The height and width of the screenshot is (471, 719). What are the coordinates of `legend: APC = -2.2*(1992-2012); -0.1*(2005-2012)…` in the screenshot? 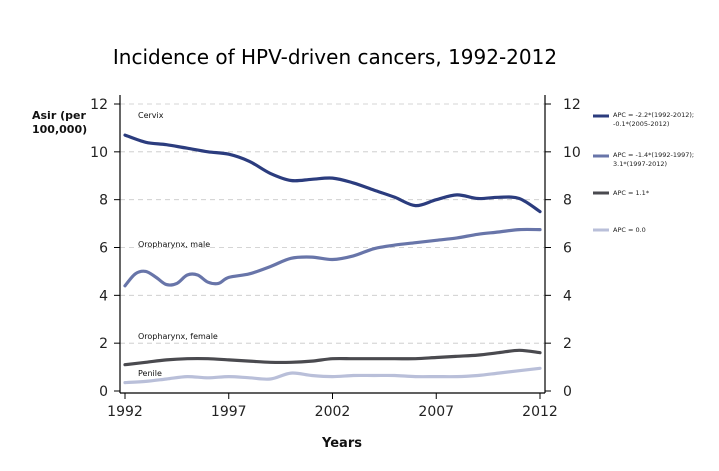 It's located at (643, 172).